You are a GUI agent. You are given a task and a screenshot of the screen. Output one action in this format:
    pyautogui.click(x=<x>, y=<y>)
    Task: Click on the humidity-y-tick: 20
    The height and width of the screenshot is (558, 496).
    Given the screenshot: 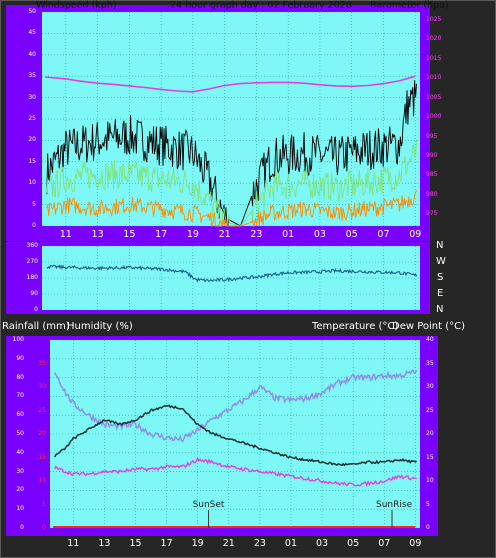 What is the action you would take?
    pyautogui.click(x=20, y=490)
    